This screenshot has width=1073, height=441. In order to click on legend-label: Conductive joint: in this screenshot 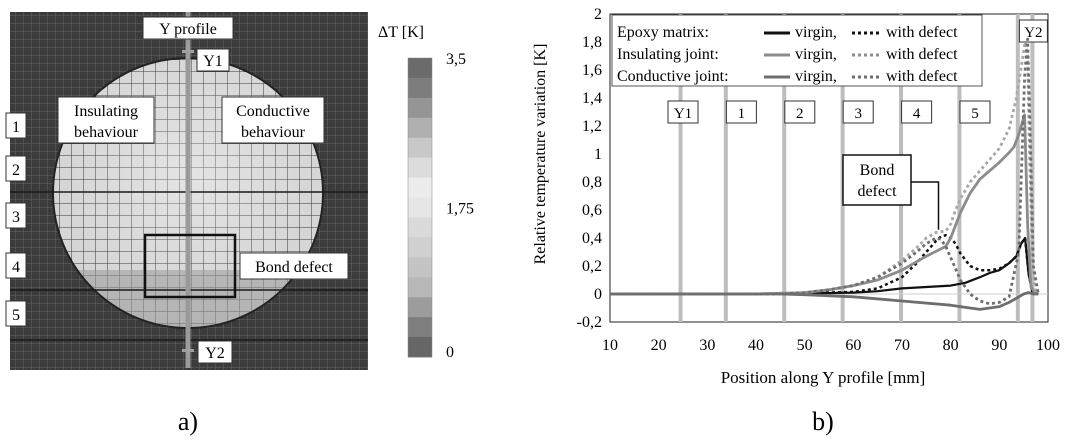, I will do `click(673, 76)`.